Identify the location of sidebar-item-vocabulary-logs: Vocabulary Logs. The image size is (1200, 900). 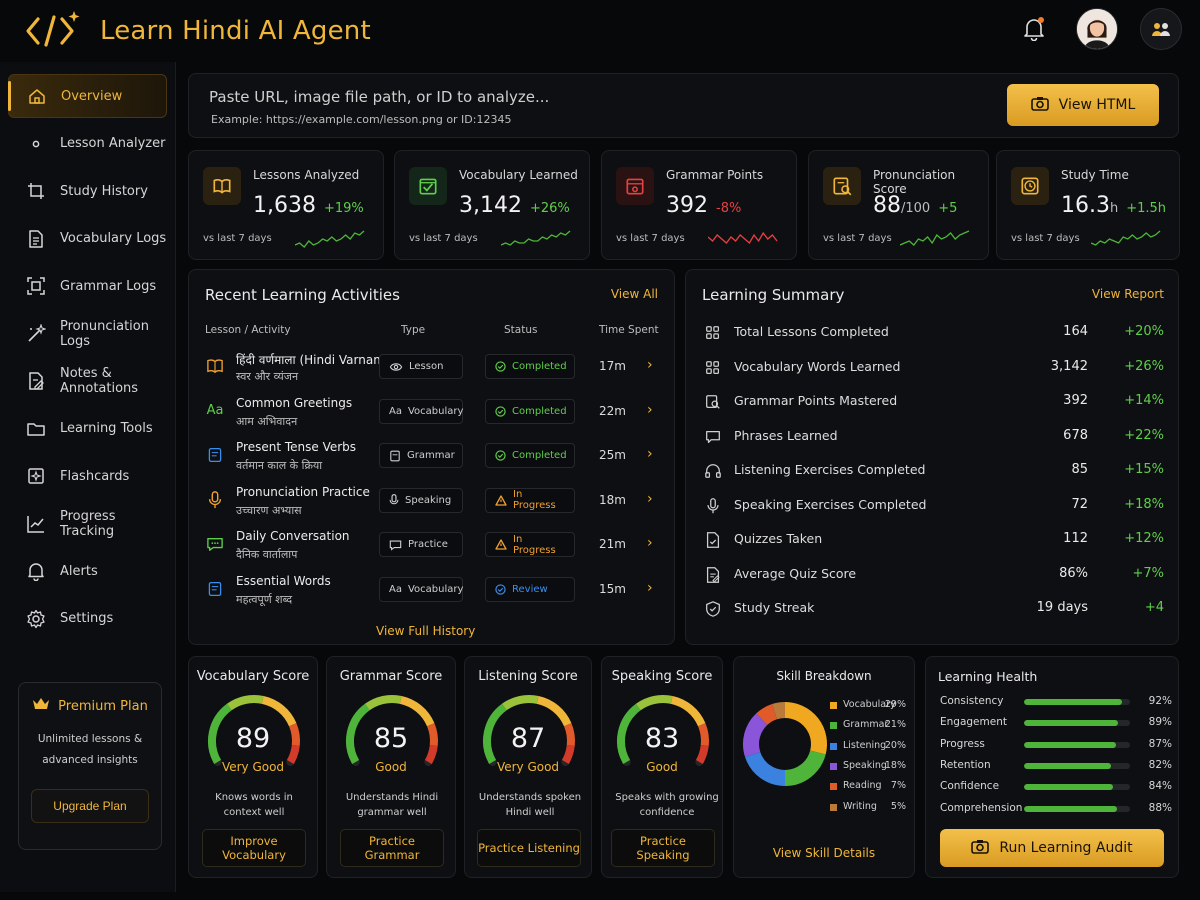
(87, 239).